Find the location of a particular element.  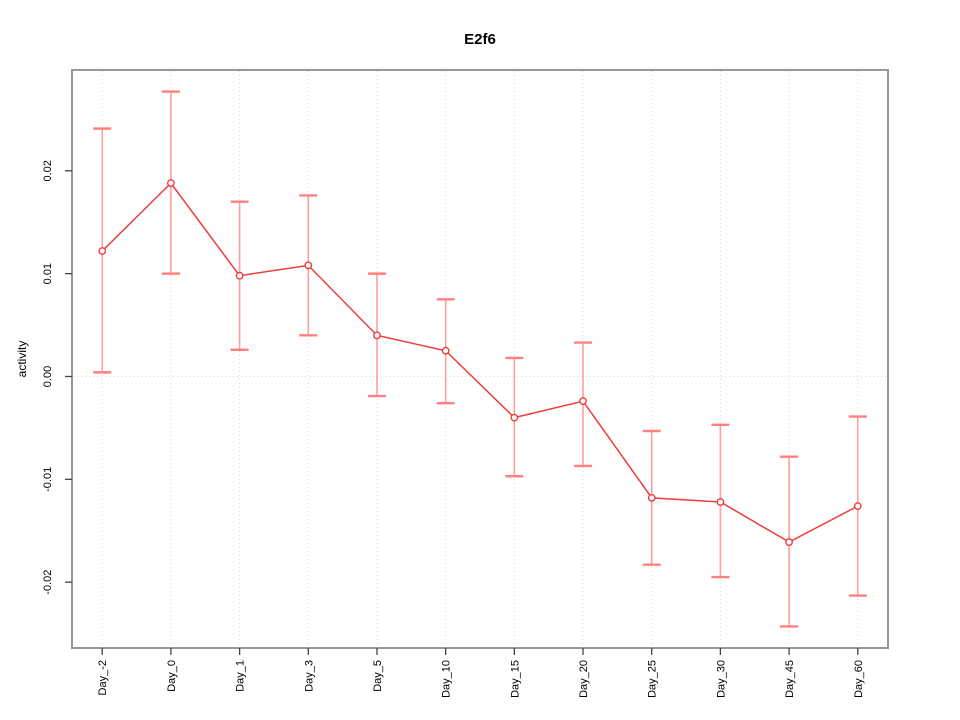

y-axis-tick-label: 0.02 is located at coordinates (48, 170).